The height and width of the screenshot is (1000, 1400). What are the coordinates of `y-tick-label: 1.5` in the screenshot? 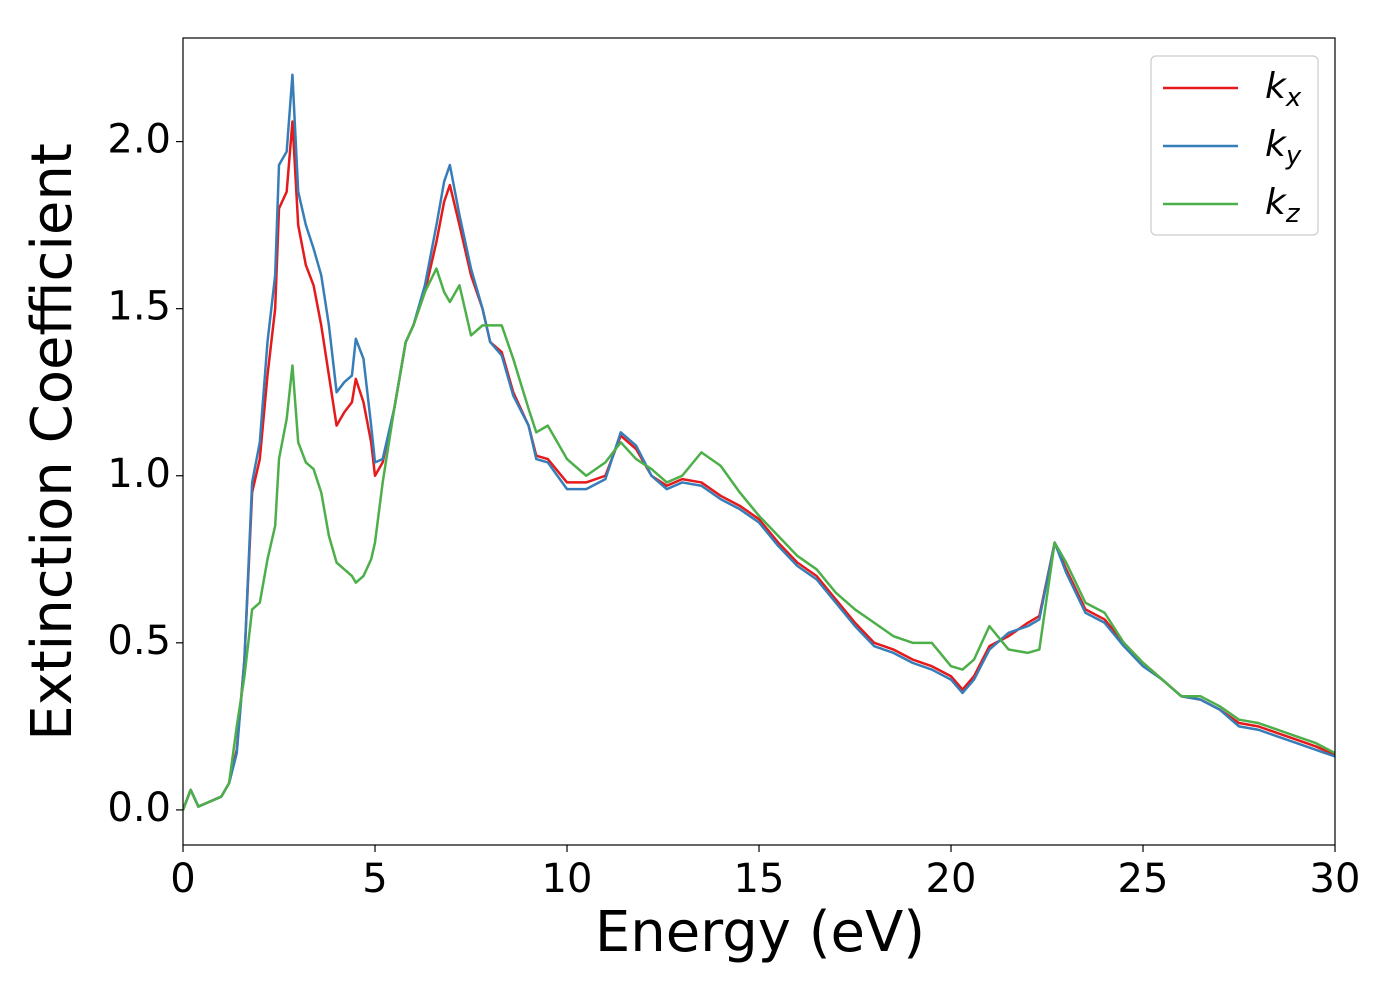 It's located at (139, 307).